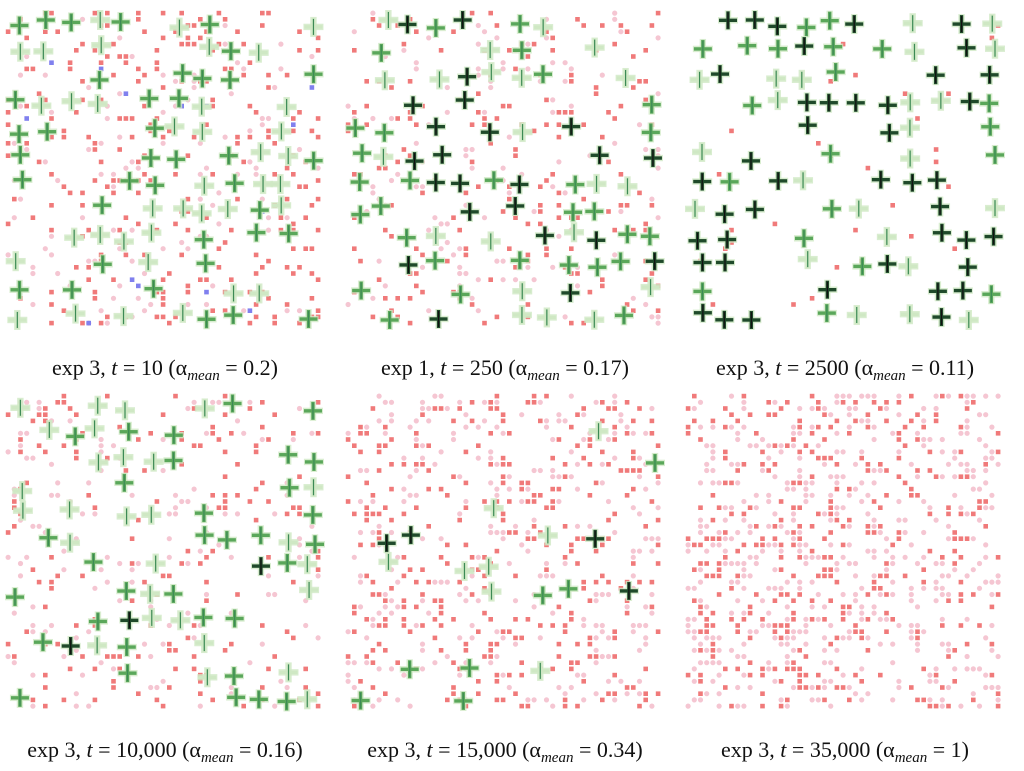 The height and width of the screenshot is (771, 1024). What do you see at coordinates (250, 310) in the screenshot?
I see `blue-cell` at bounding box center [250, 310].